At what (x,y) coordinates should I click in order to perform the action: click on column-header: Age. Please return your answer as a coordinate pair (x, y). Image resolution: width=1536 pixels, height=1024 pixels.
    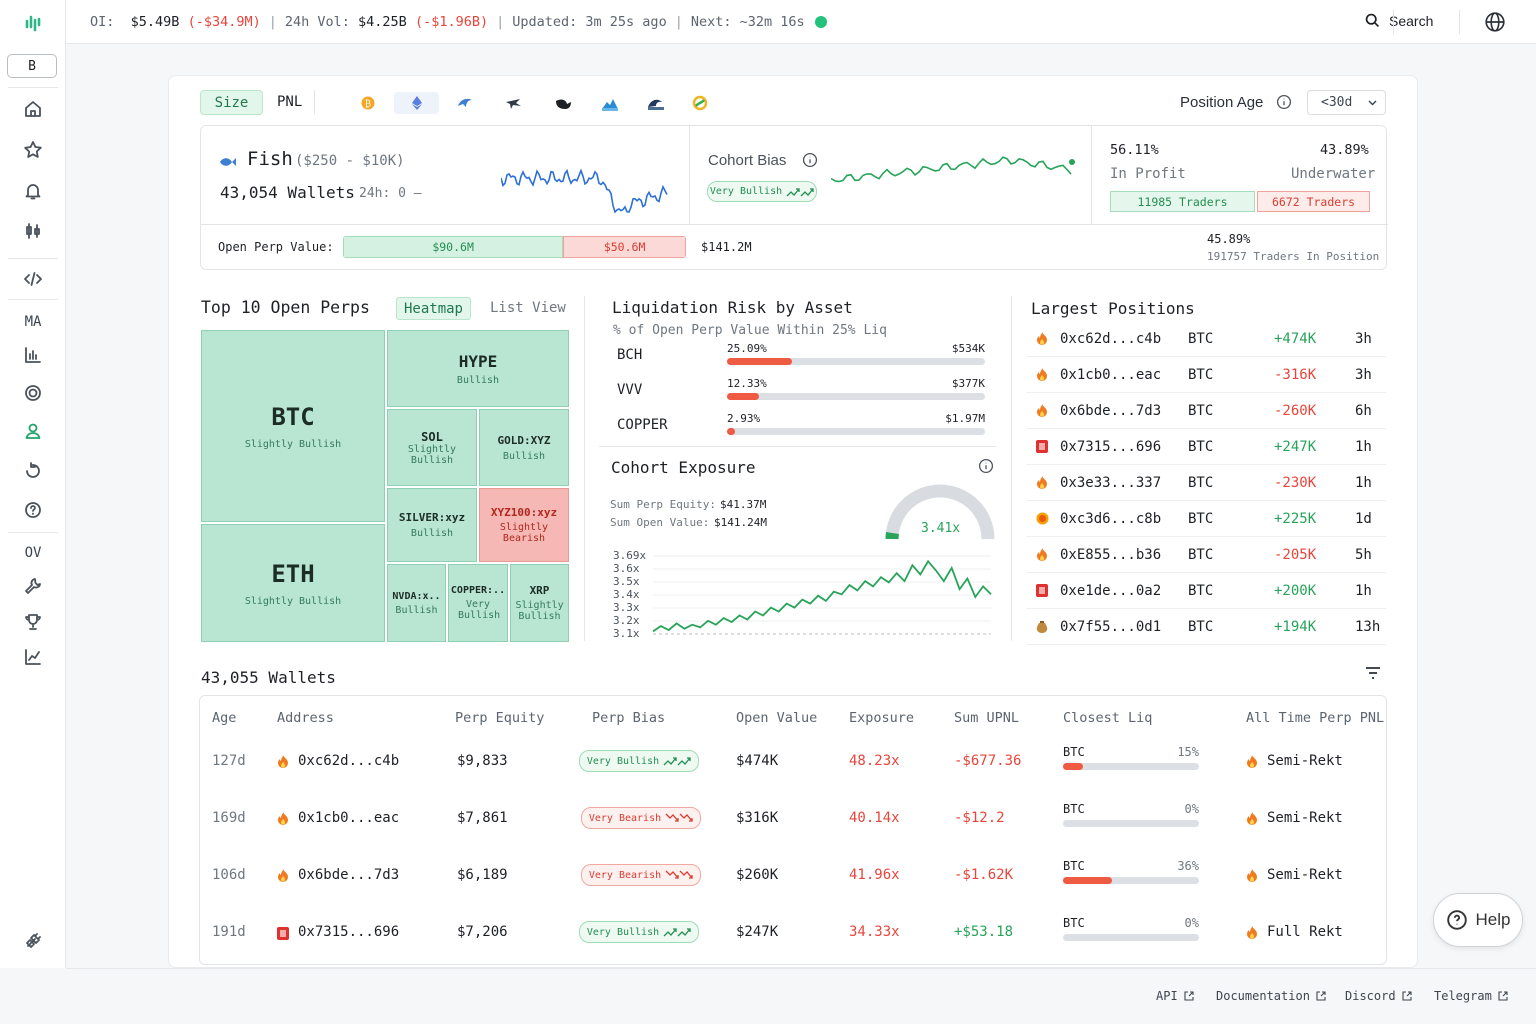
    Looking at the image, I should click on (224, 718).